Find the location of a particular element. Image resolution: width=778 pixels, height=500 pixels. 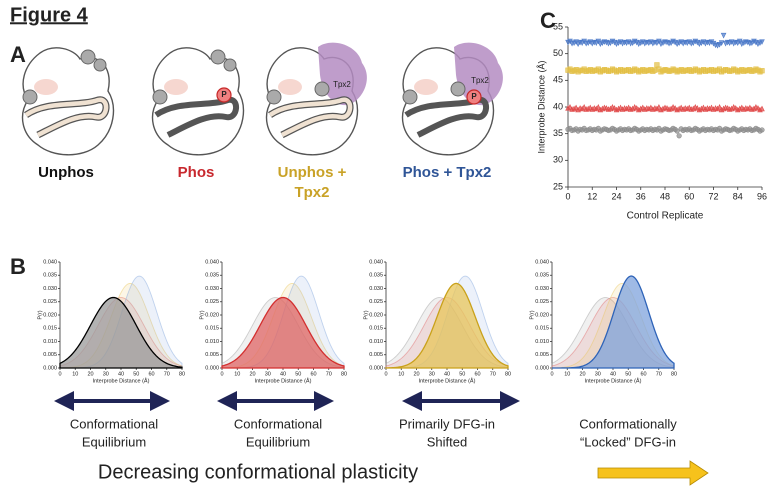

y-tick-label: 55 is located at coordinates (558, 26).